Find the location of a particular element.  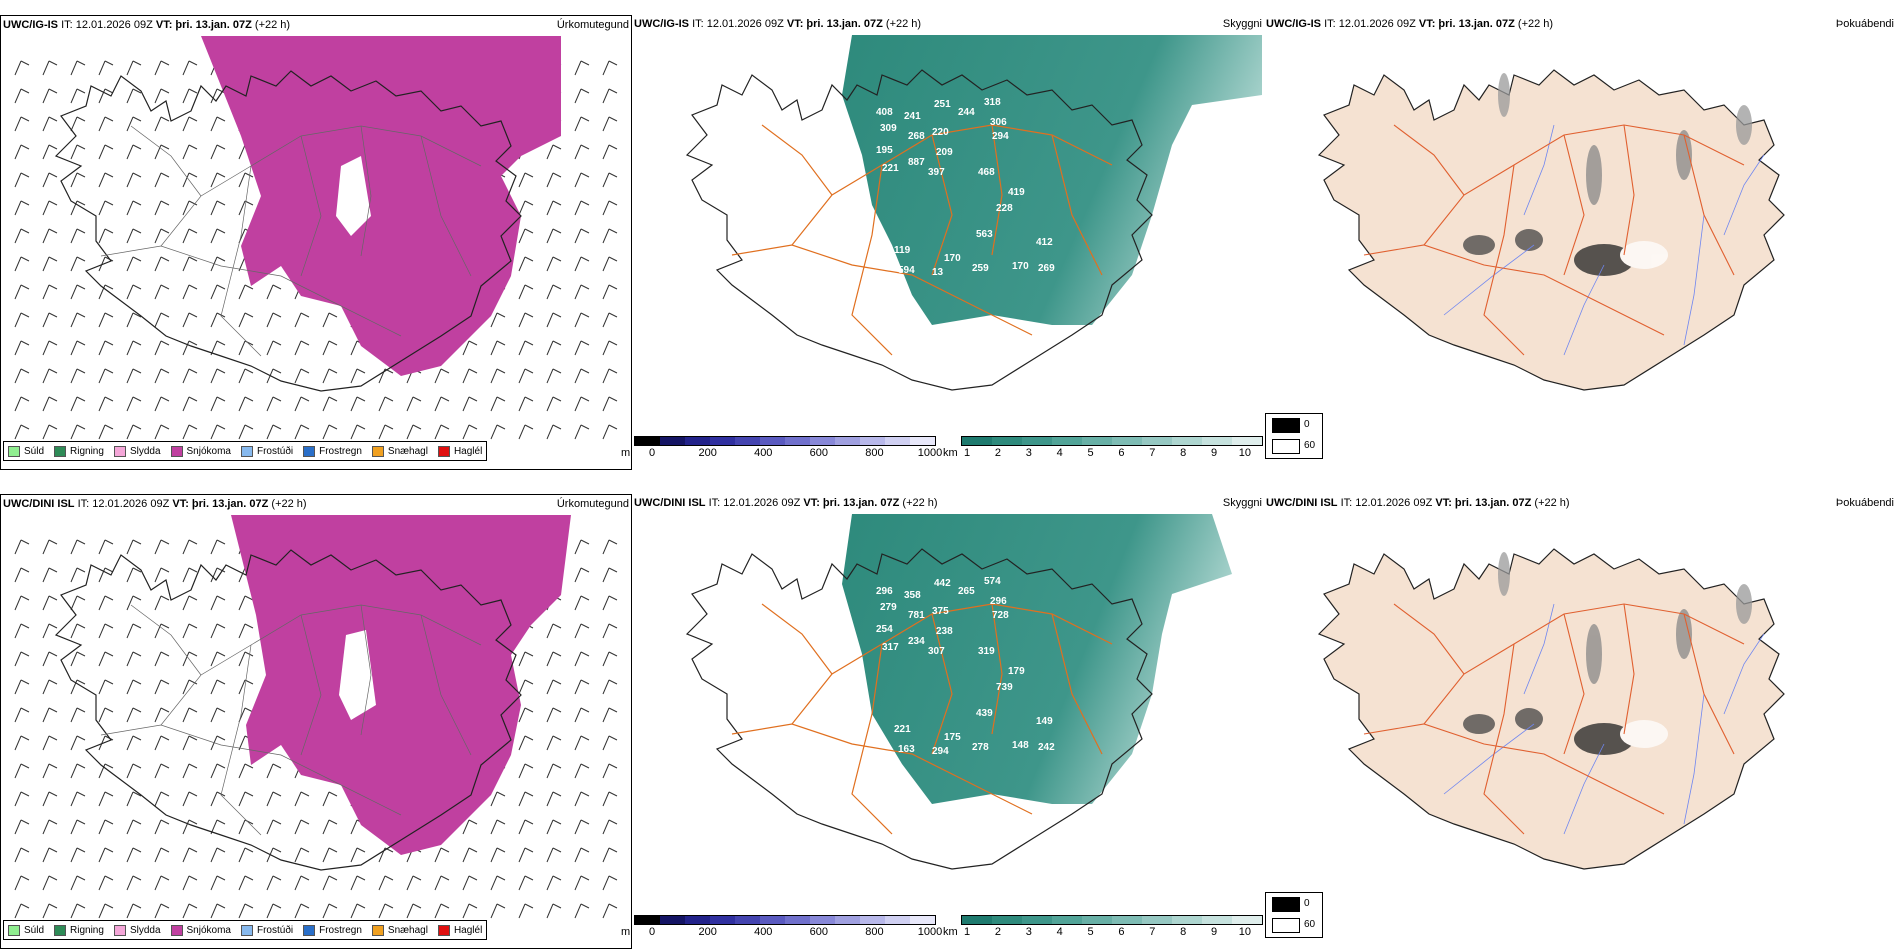

cloud-base-label: 419 is located at coordinates (1016, 192).